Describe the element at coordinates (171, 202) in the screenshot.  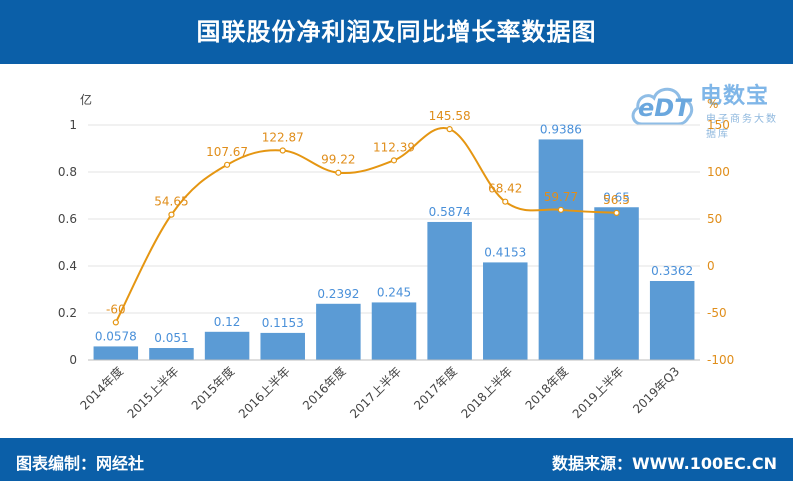
I see `growth-value-label: 54.65` at that location.